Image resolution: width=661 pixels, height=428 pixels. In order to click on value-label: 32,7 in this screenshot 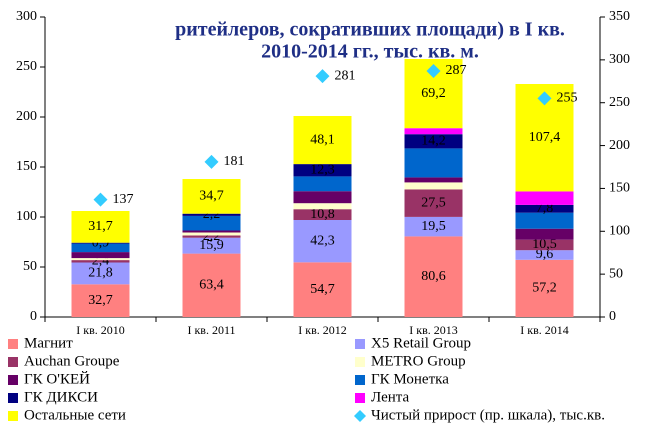, I will do `click(100, 300)`.